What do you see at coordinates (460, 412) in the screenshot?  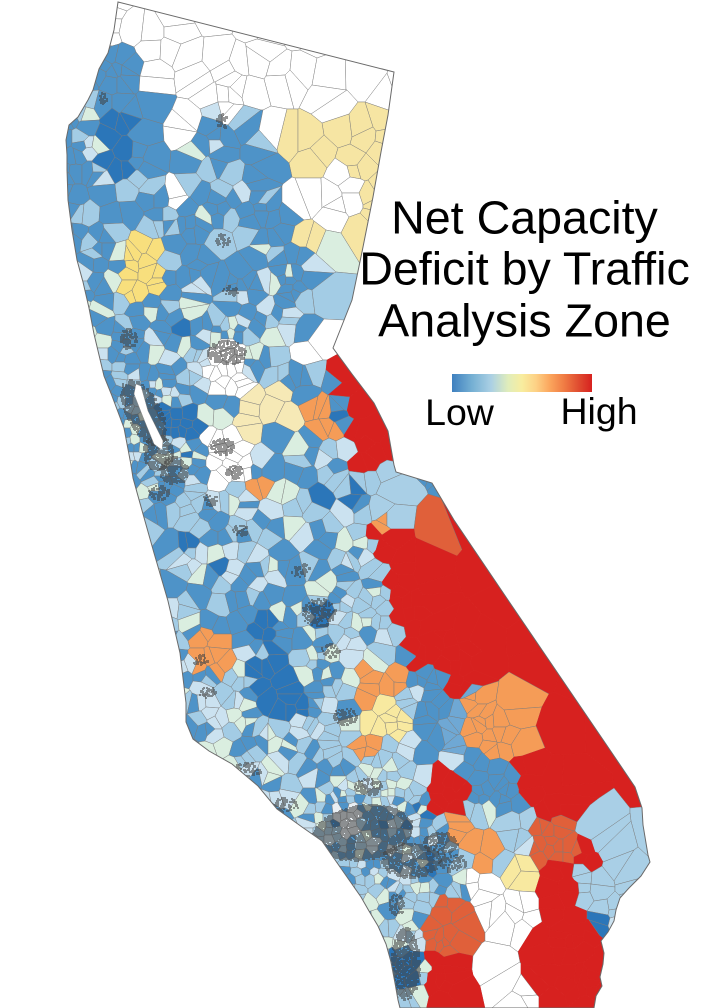 I see `svg-text: Low` at bounding box center [460, 412].